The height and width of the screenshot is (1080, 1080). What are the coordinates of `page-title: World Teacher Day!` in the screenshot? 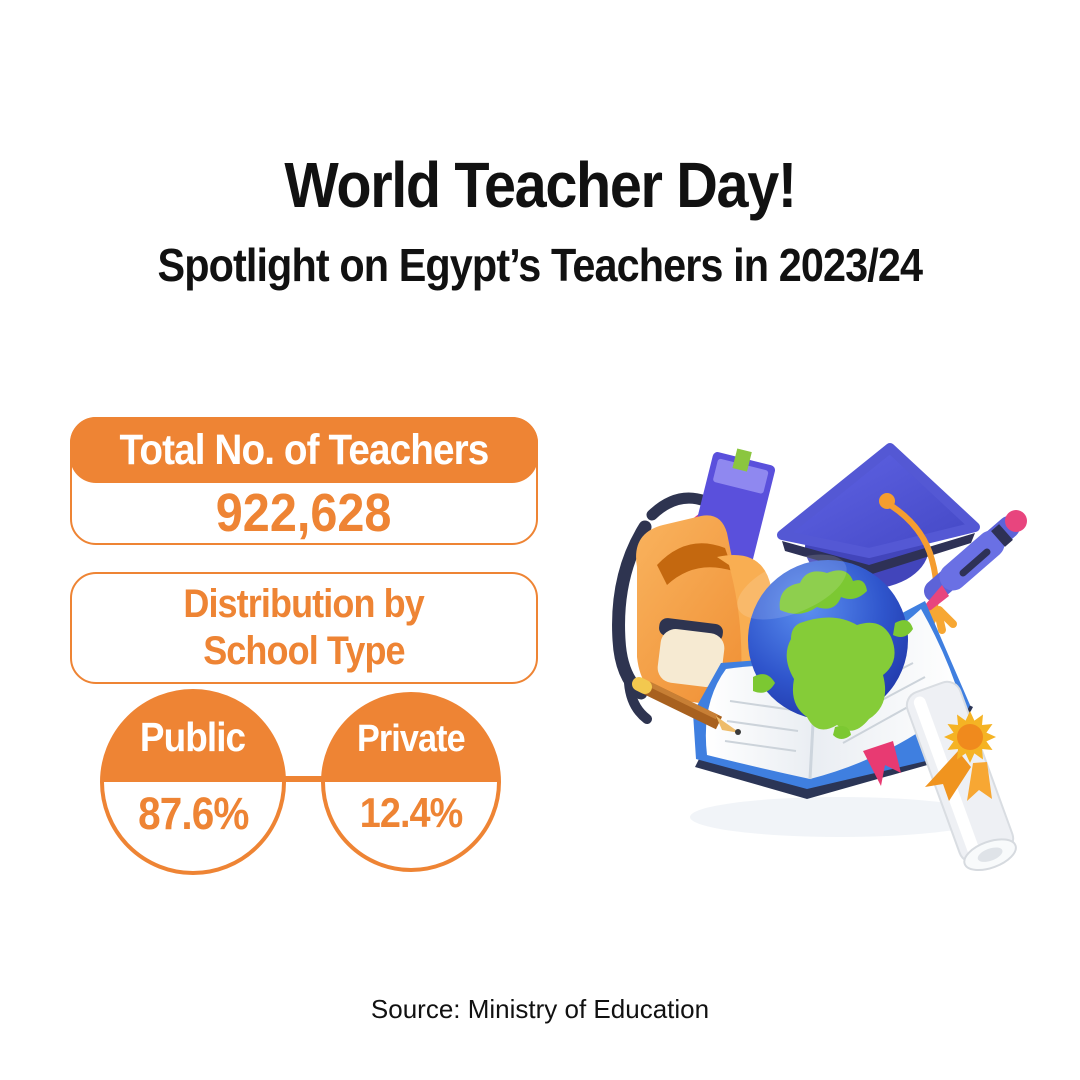 It's located at (540, 185).